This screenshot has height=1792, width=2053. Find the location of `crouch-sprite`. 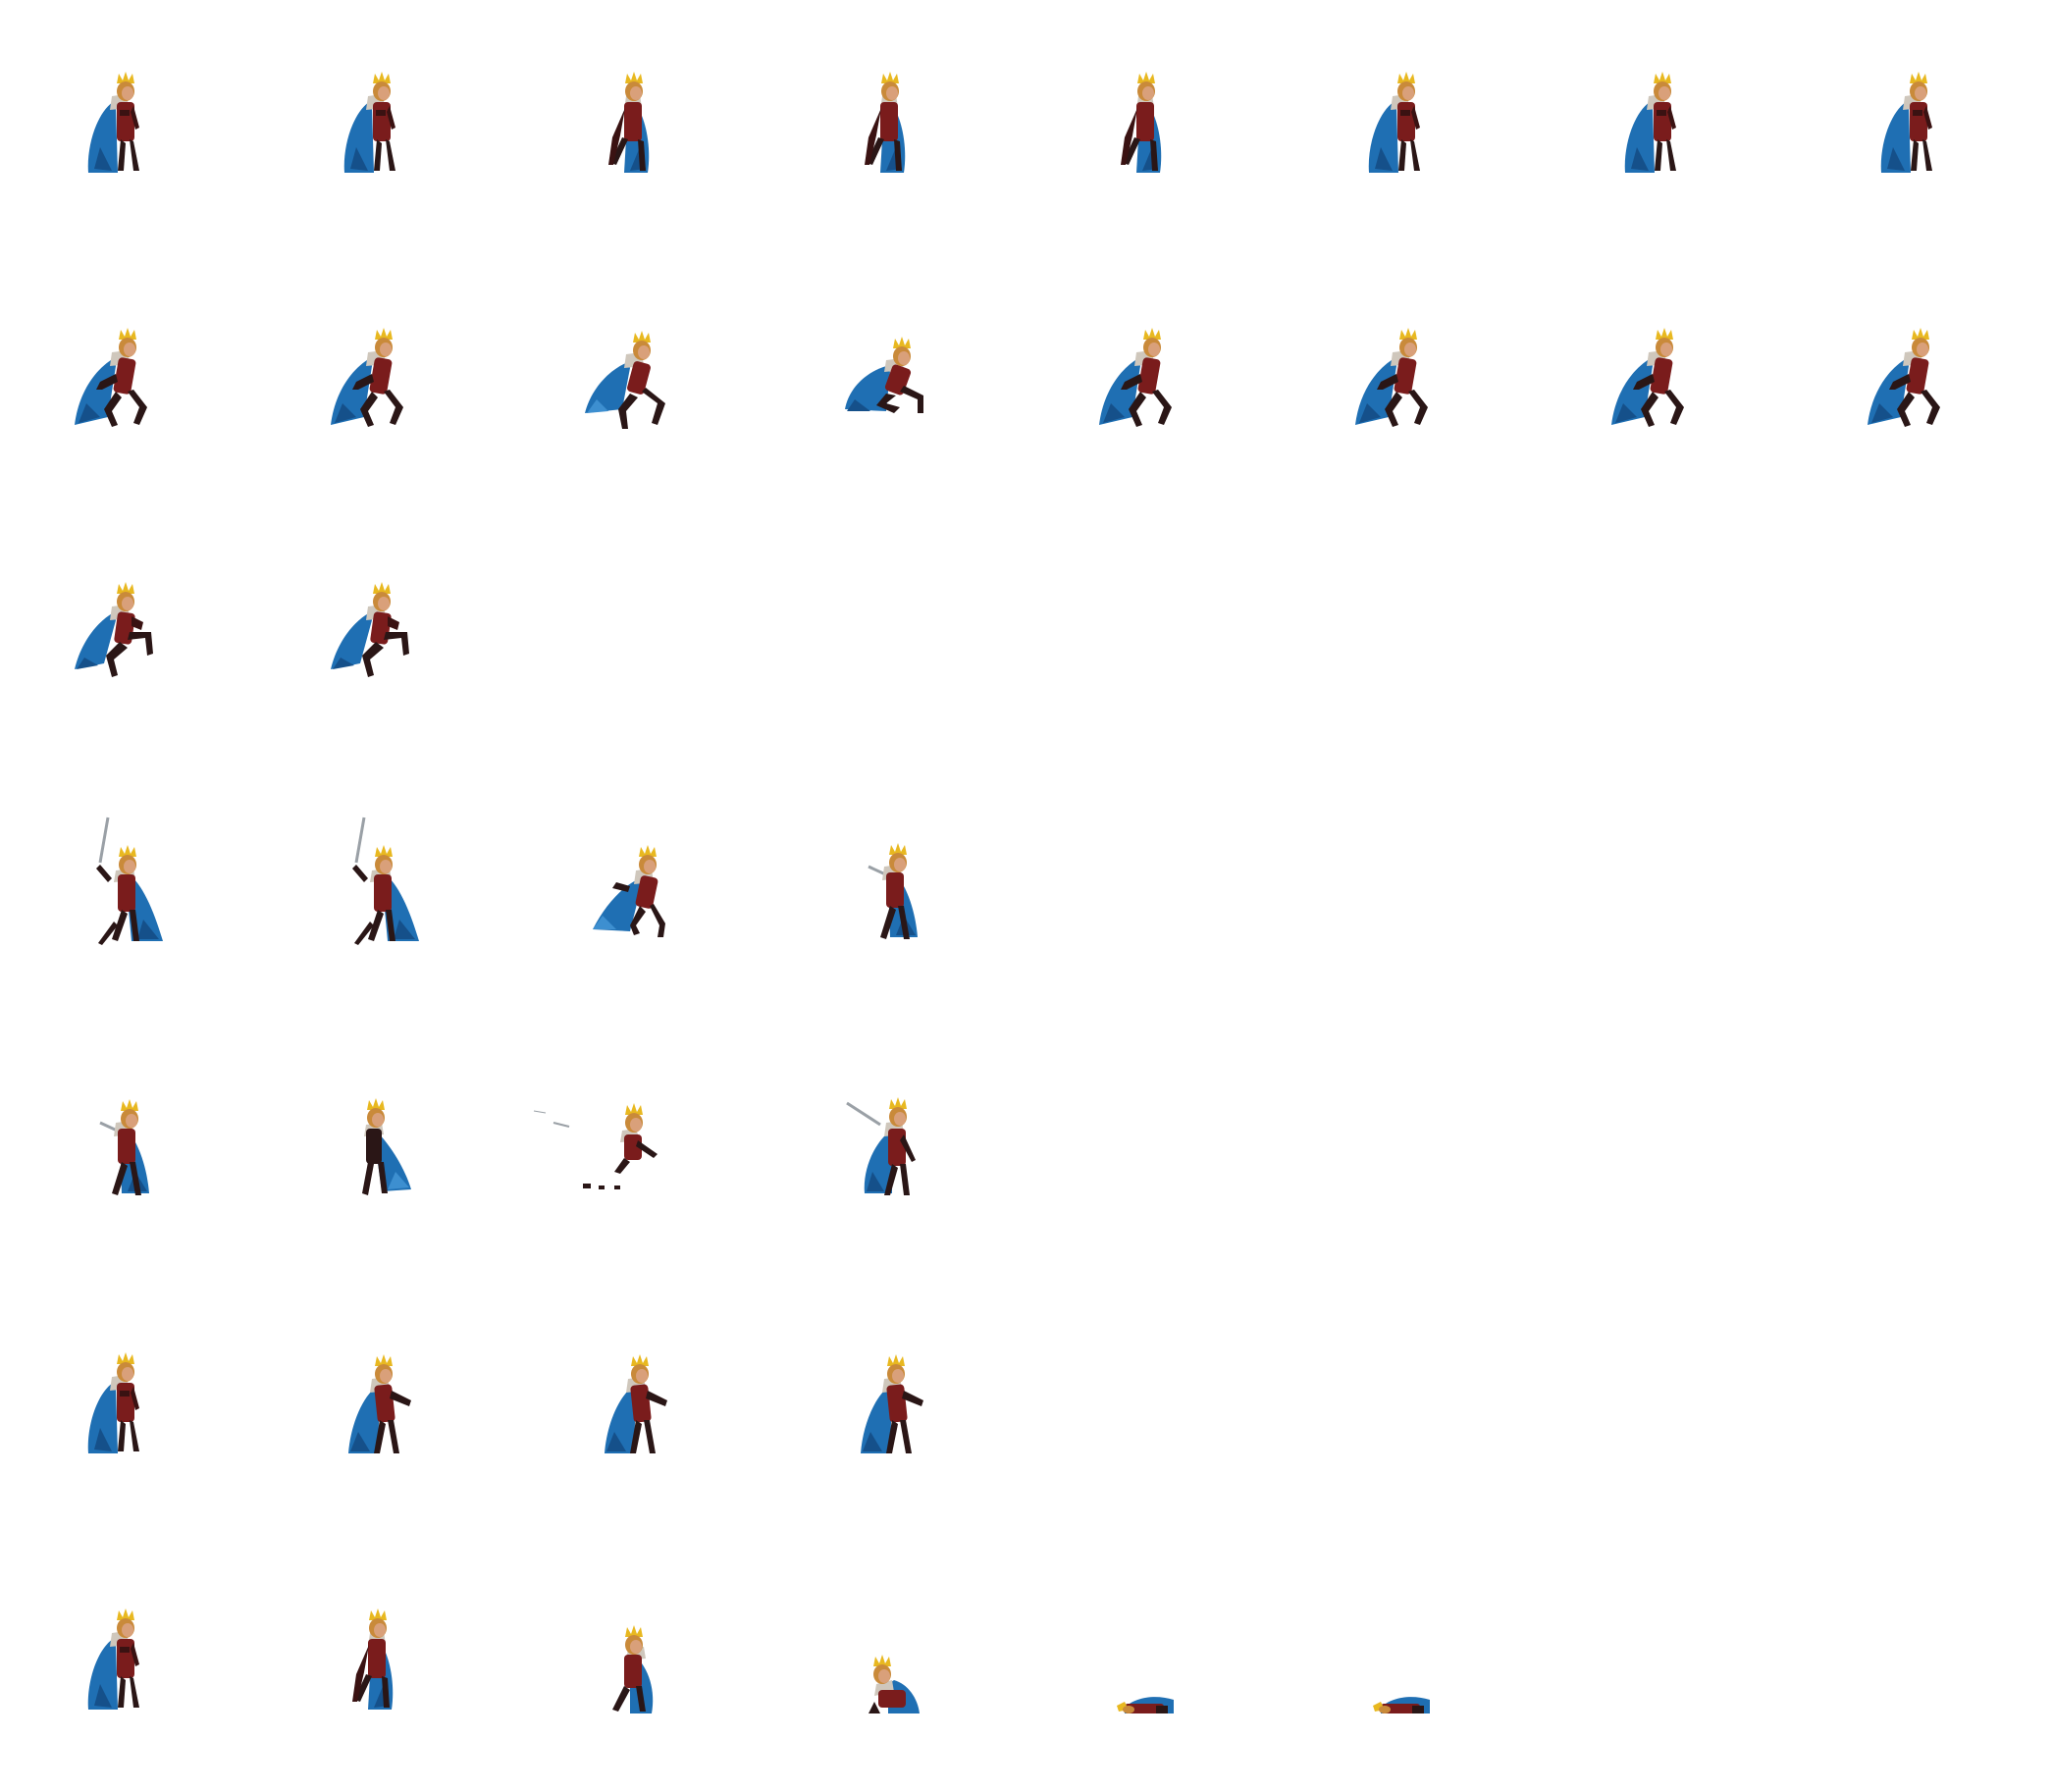

crouch-sprite is located at coordinates (884, 375).